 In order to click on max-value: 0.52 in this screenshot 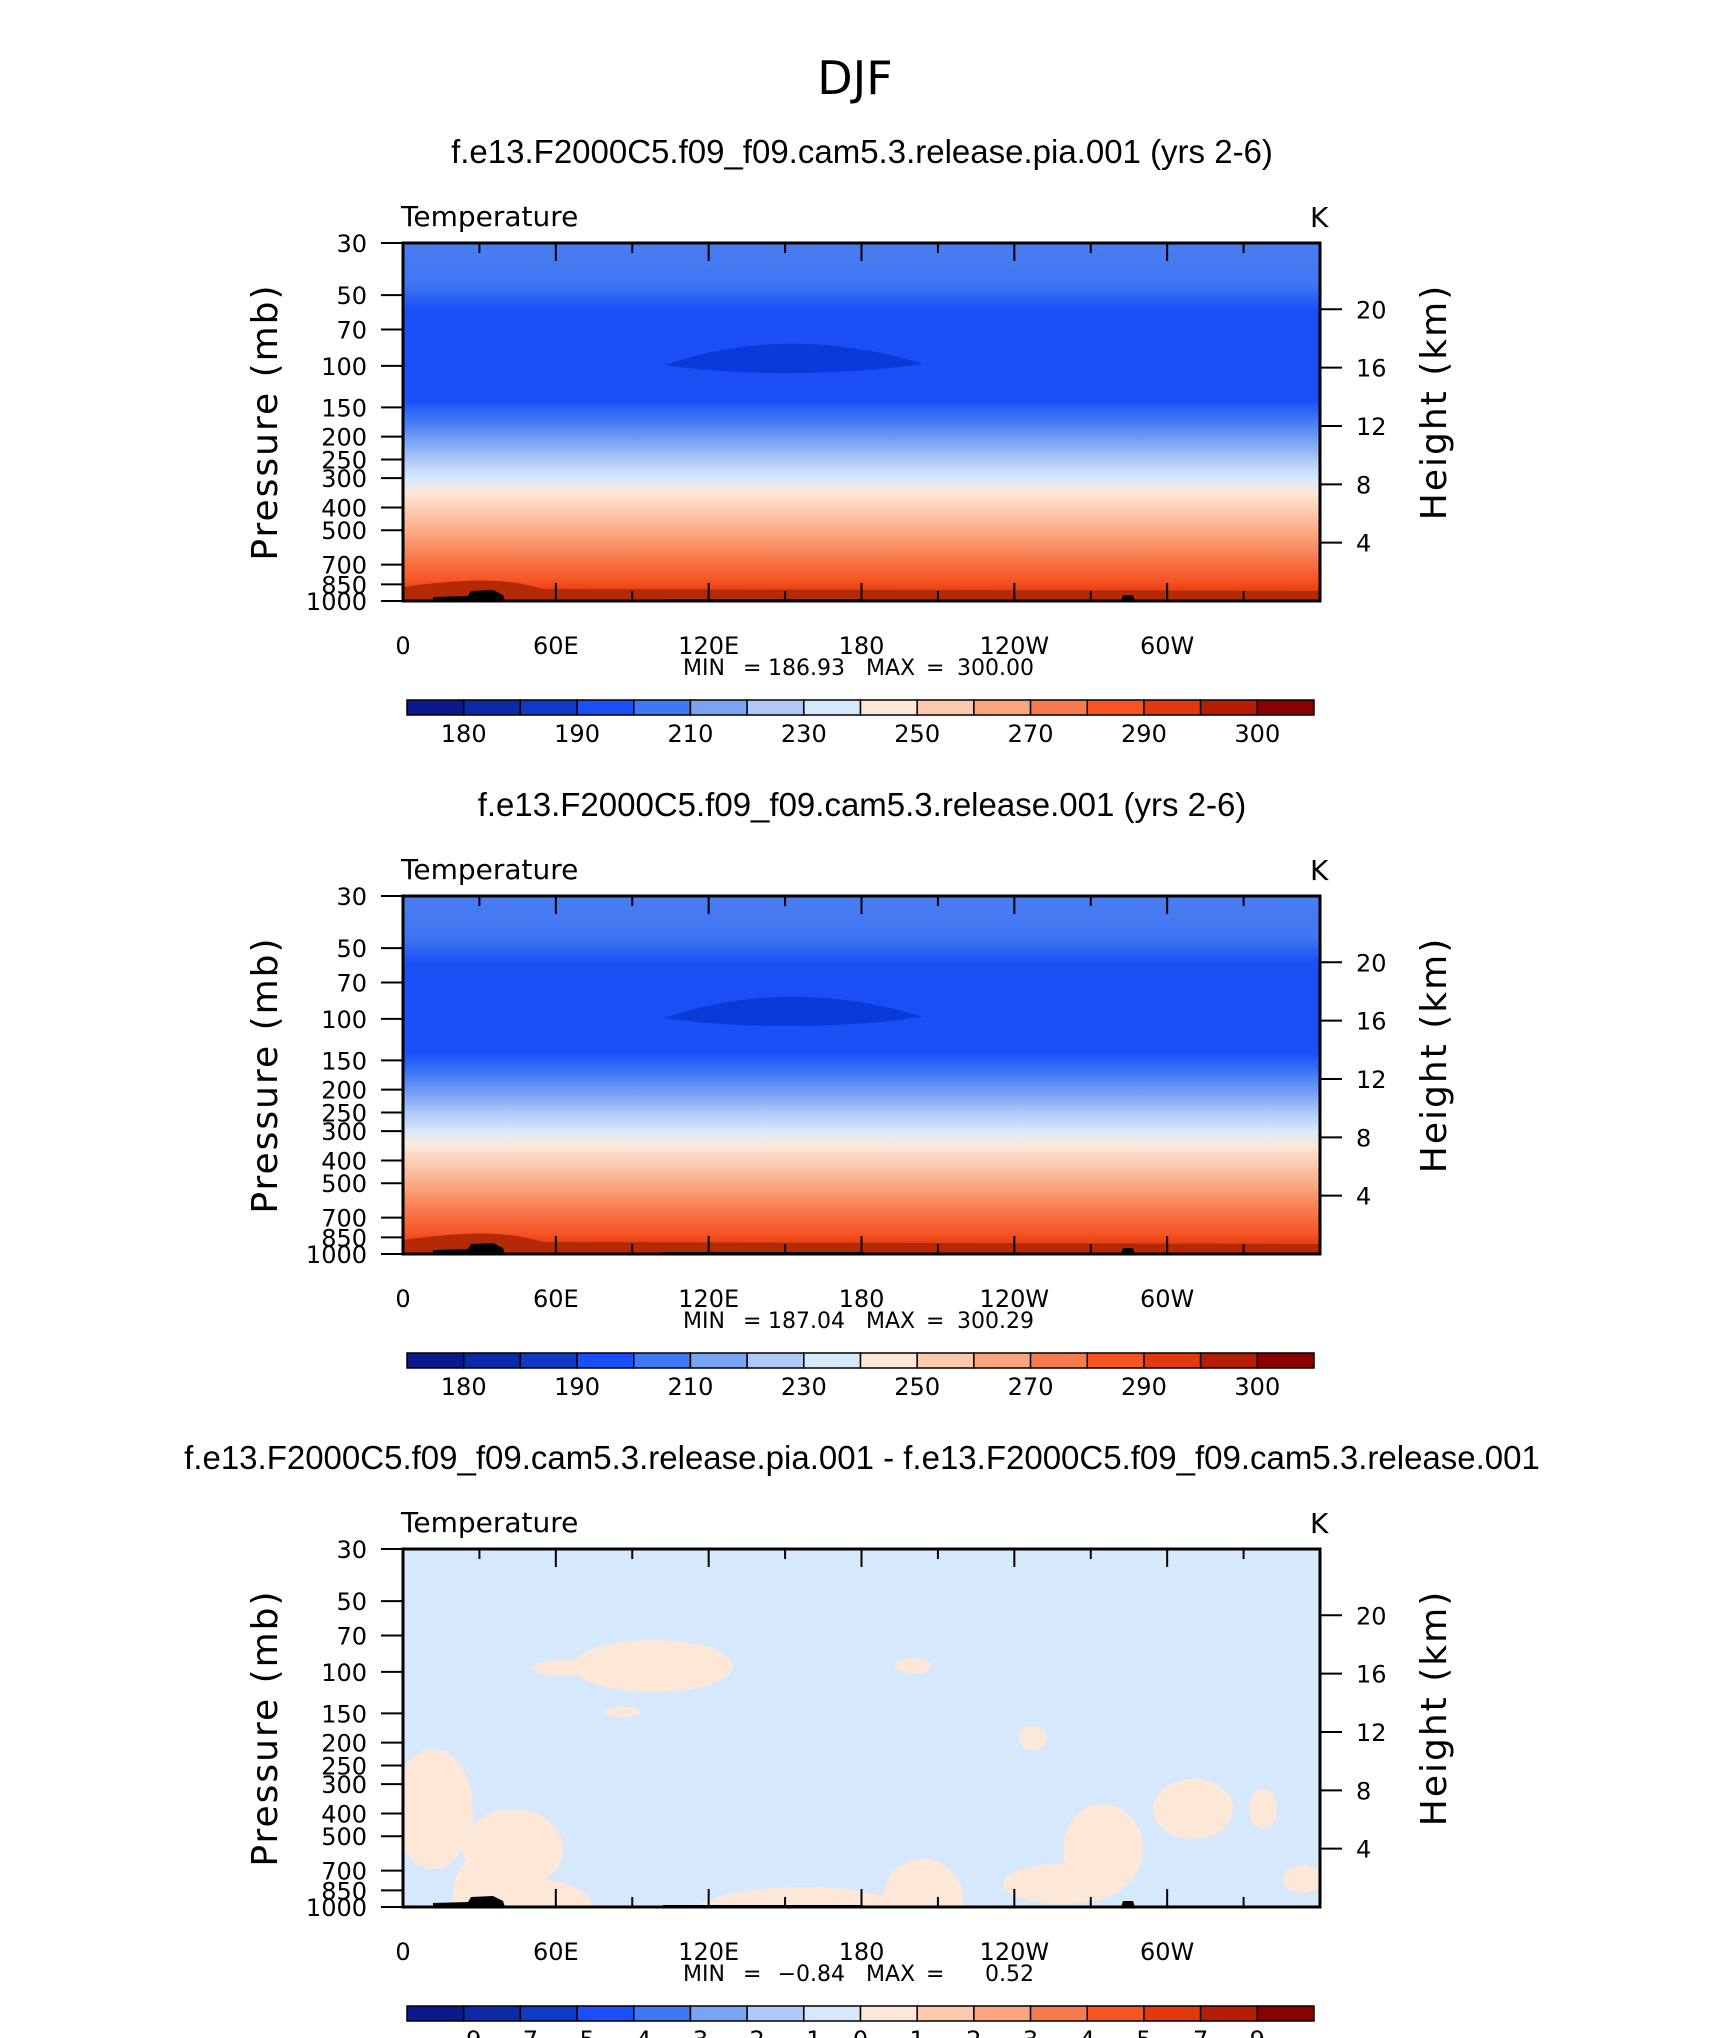, I will do `click(1009, 1974)`.